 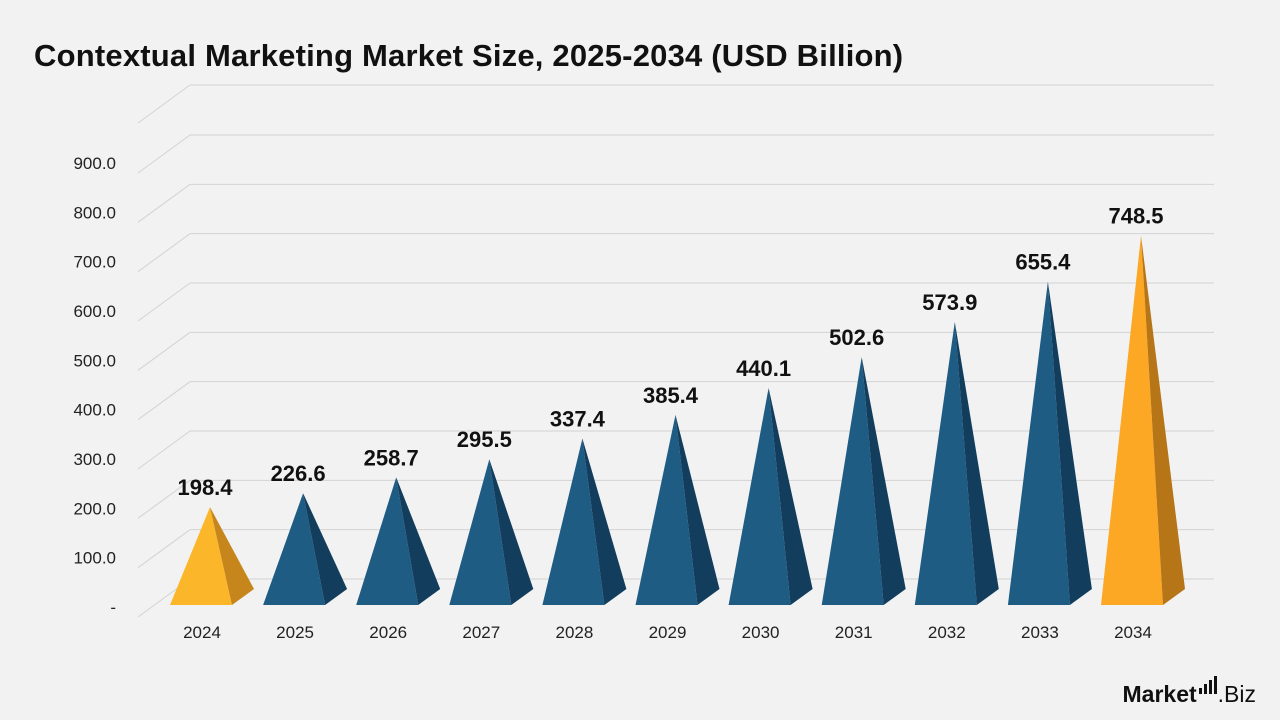 I want to click on bar-2033, so click(x=1049, y=443).